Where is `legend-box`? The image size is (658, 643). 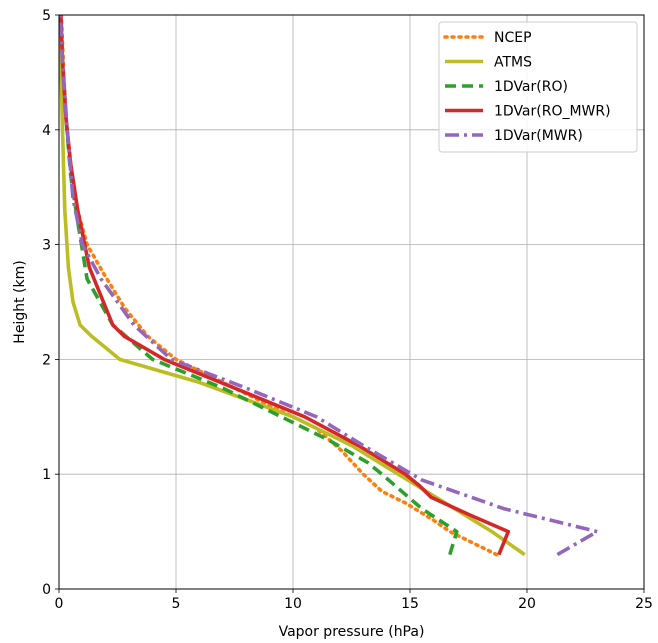
legend-box is located at coordinates (538, 87).